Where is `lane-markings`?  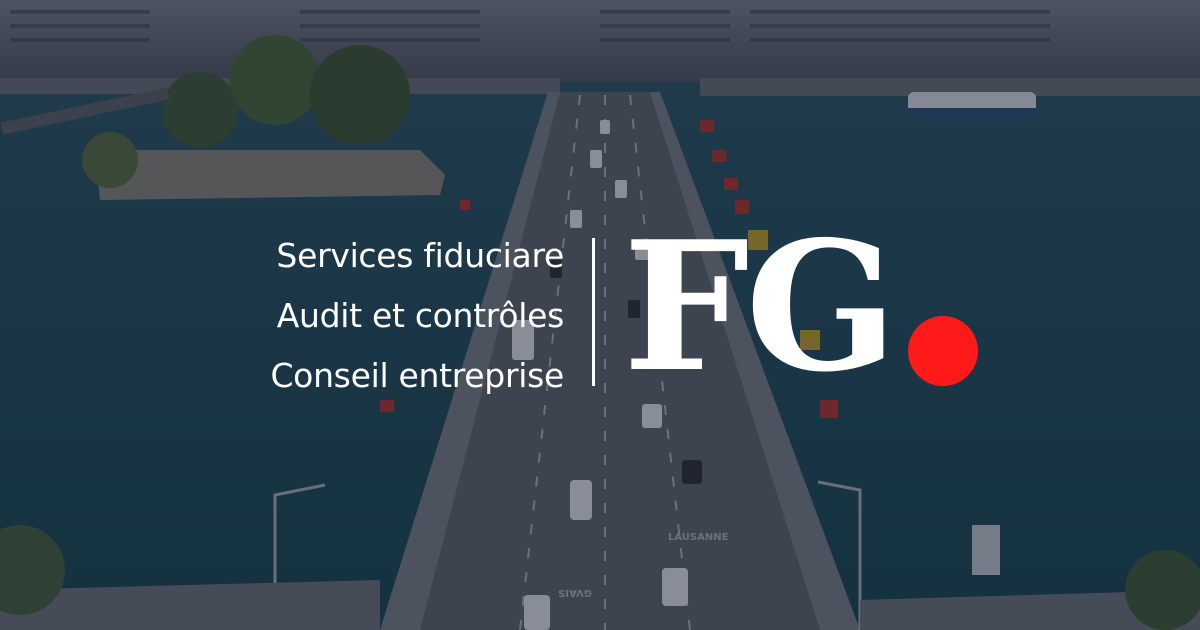 lane-markings is located at coordinates (605, 362).